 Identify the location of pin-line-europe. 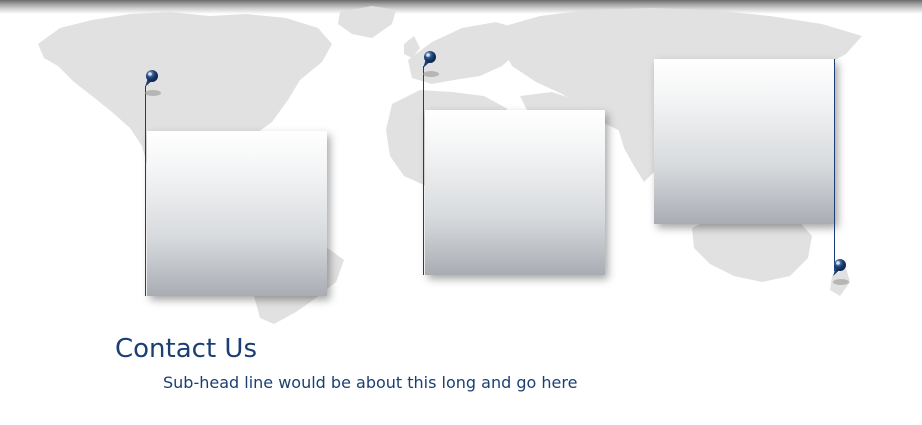
(423, 170).